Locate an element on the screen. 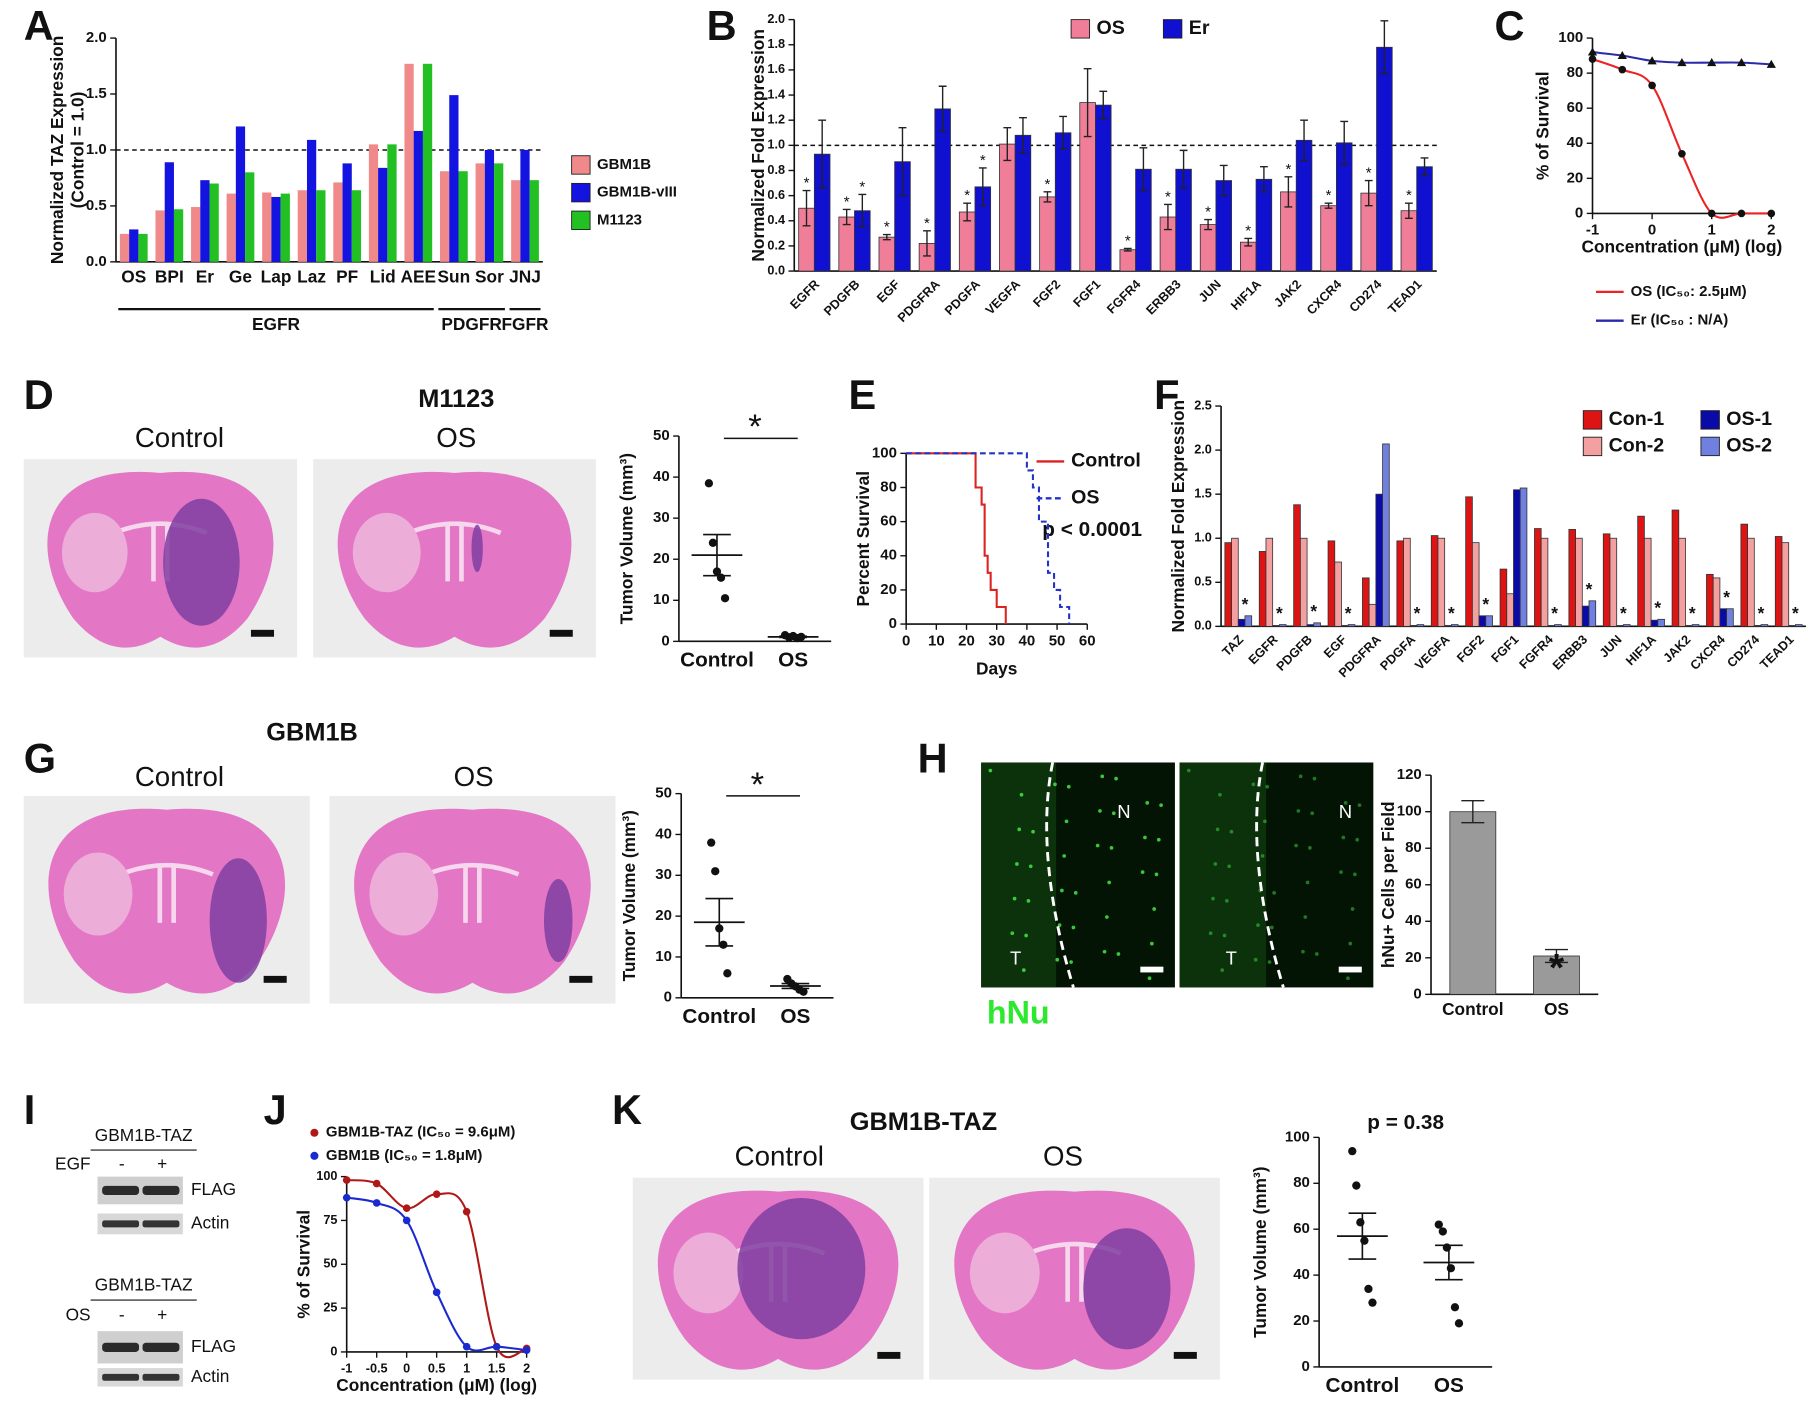  panel-label: J is located at coordinates (275, 1109).